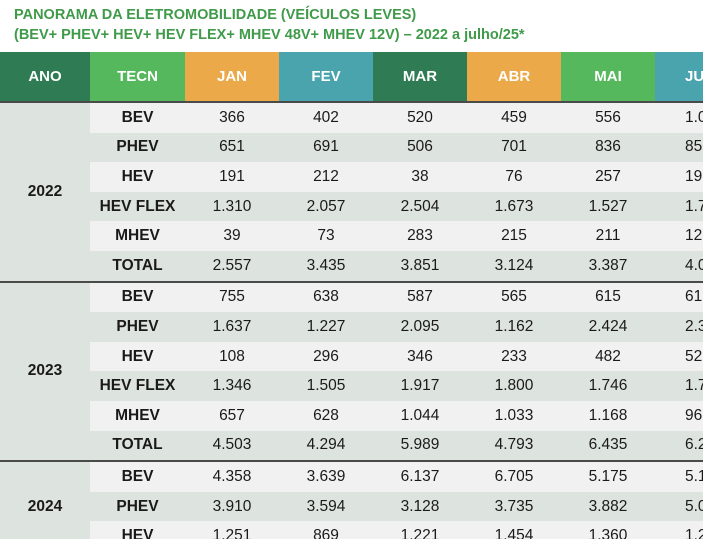 The width and height of the screenshot is (703, 539). Describe the element at coordinates (679, 446) in the screenshot. I see `value-cell: 6.2` at that location.